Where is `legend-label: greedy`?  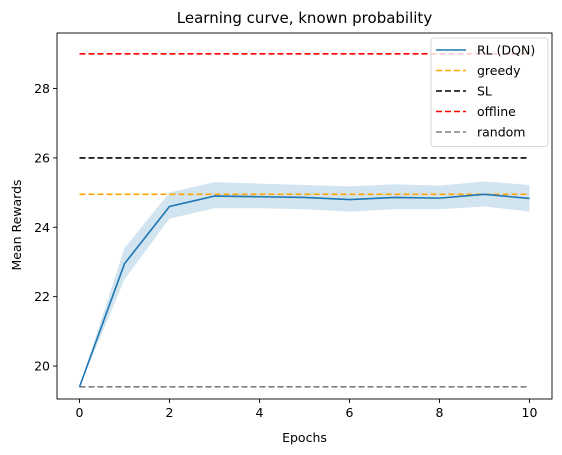
legend-label: greedy is located at coordinates (499, 70).